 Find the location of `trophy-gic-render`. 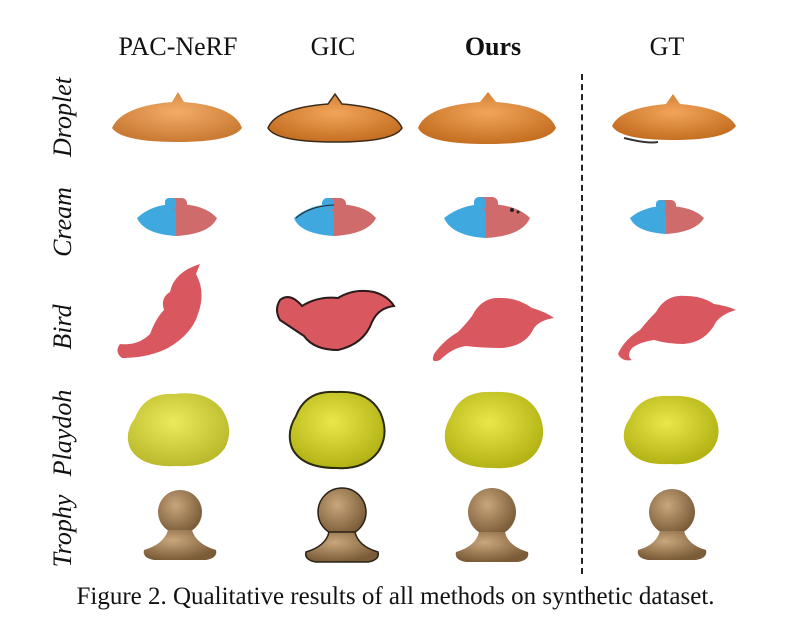

trophy-gic-render is located at coordinates (342, 528).